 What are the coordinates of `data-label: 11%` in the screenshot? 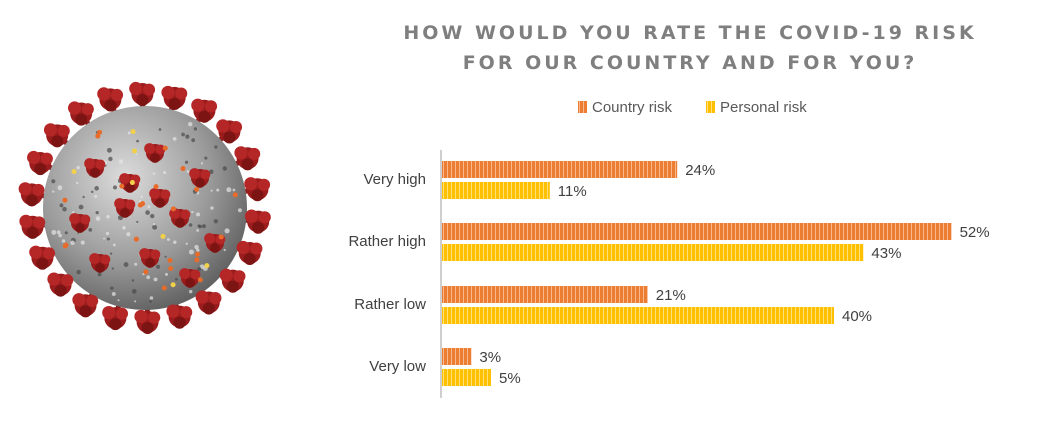 It's located at (572, 191).